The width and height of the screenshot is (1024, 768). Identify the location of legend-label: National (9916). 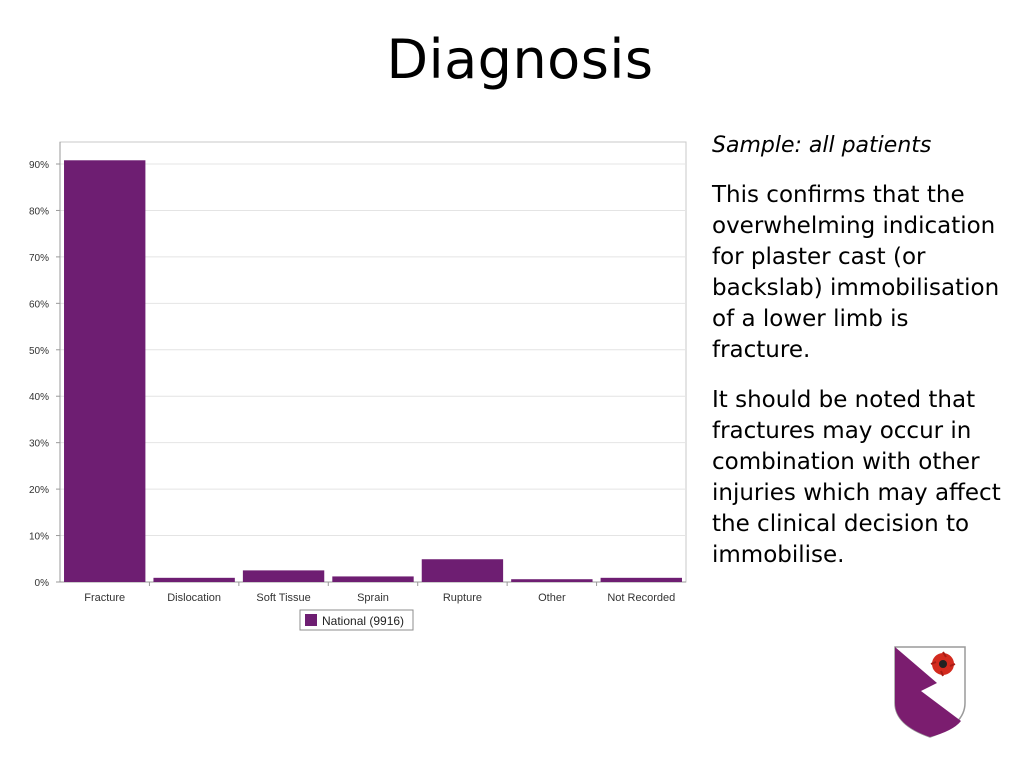
(363, 621).